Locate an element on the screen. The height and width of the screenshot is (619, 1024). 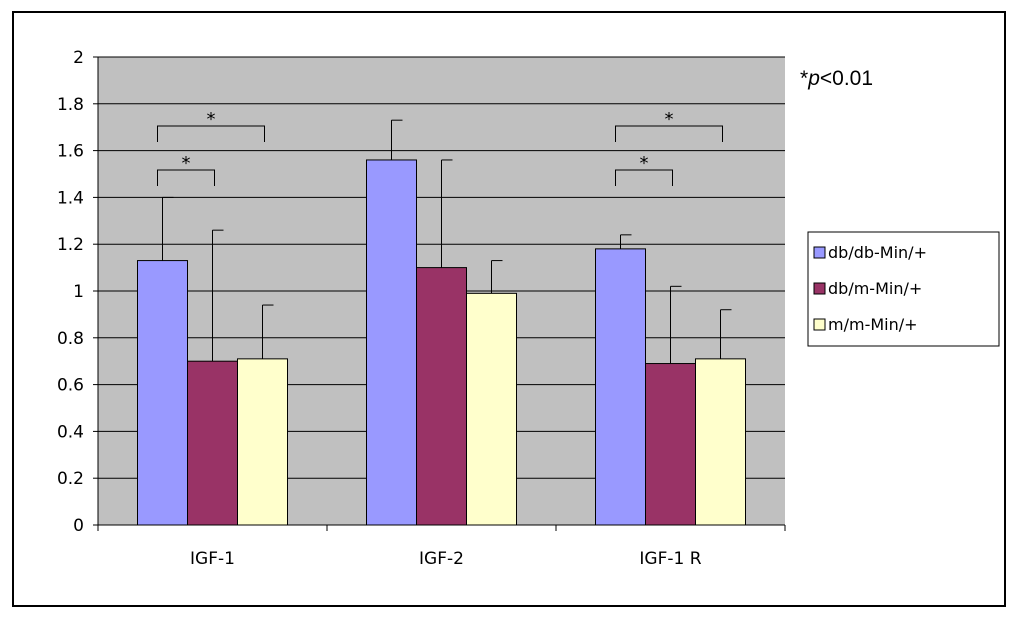
y-tick-label: 0.8 is located at coordinates (70, 339).